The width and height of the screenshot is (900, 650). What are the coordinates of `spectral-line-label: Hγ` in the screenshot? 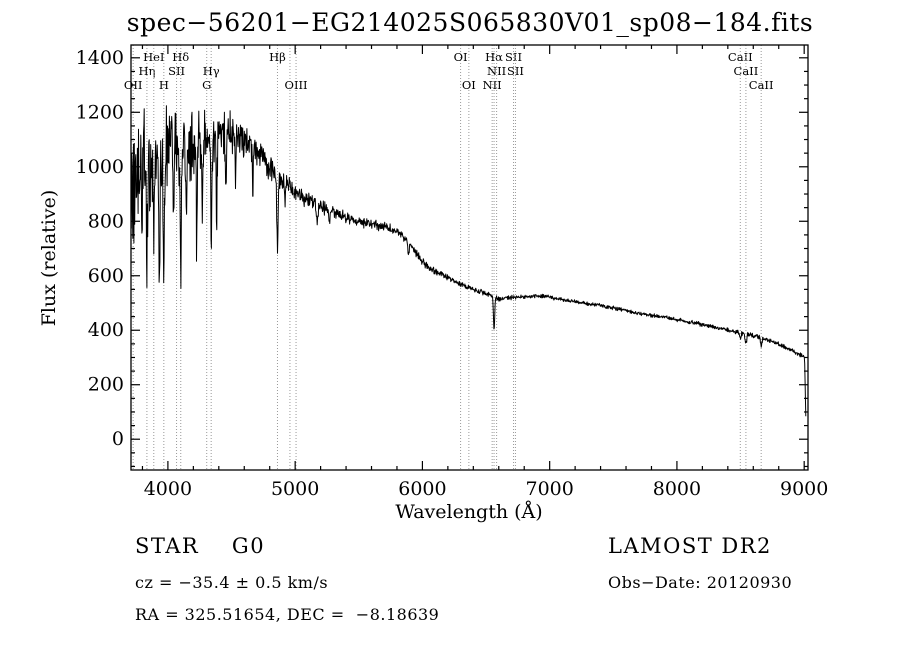 It's located at (211, 71).